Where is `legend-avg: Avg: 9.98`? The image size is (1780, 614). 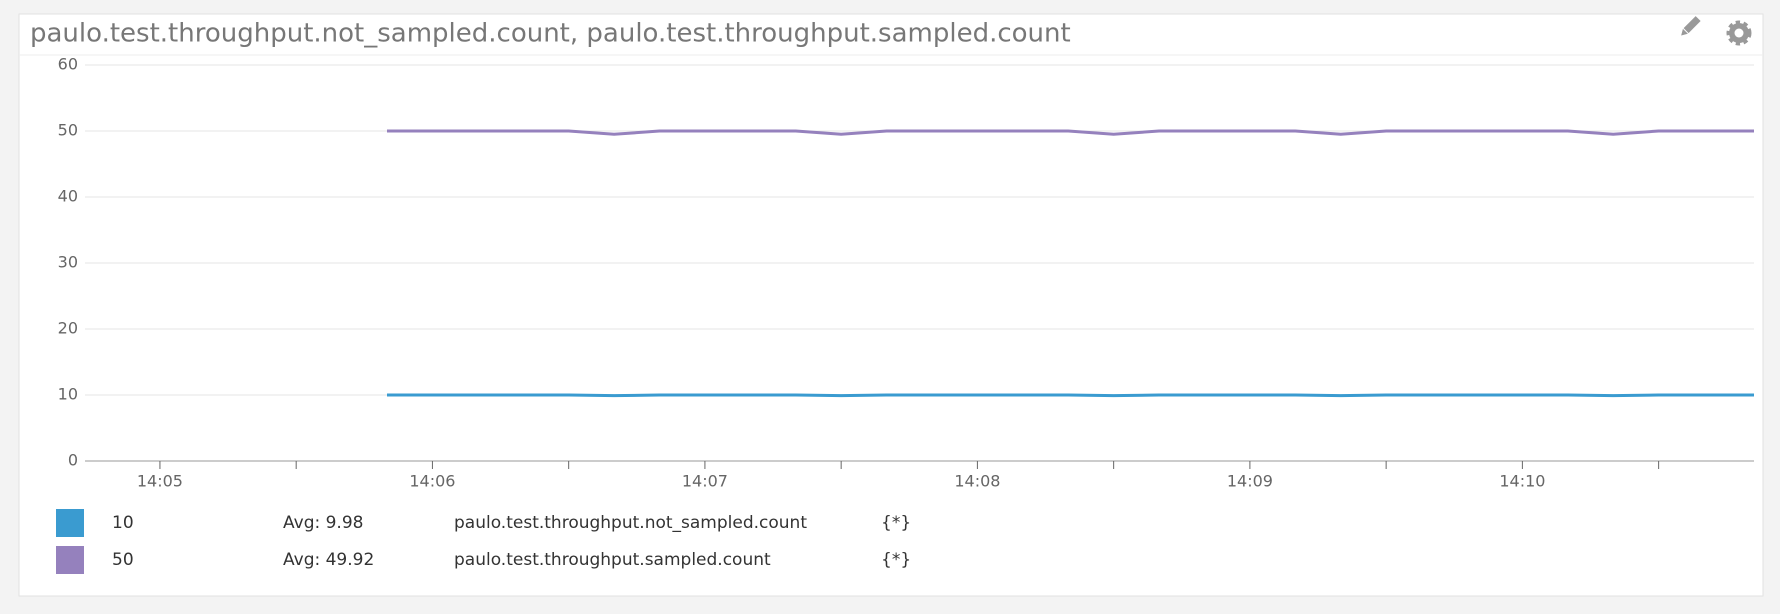
legend-avg: Avg: 9.98 is located at coordinates (323, 523).